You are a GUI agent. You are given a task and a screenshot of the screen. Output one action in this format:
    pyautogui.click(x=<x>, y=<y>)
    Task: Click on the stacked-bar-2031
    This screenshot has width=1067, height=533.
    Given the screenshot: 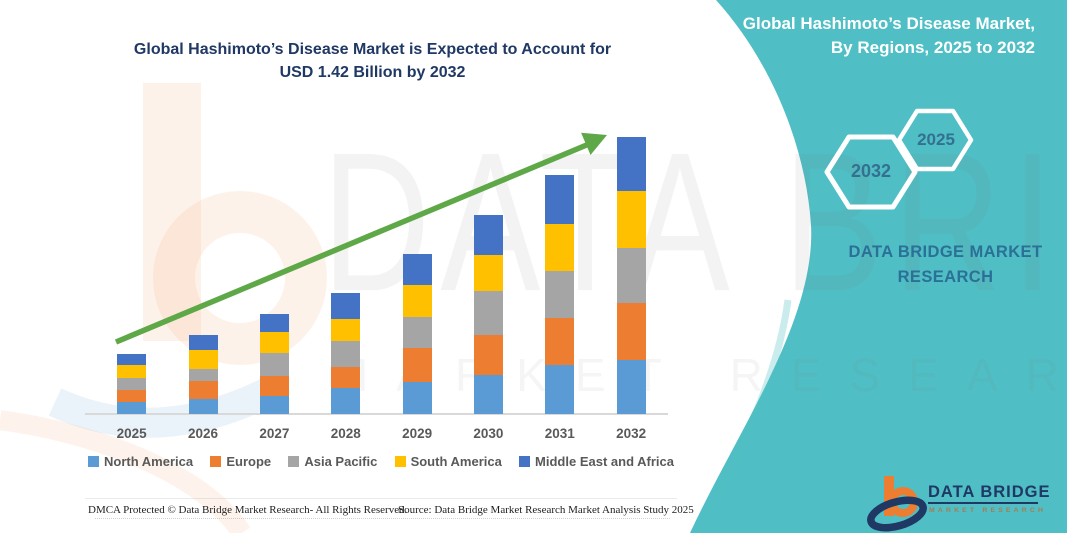 What is the action you would take?
    pyautogui.click(x=560, y=294)
    